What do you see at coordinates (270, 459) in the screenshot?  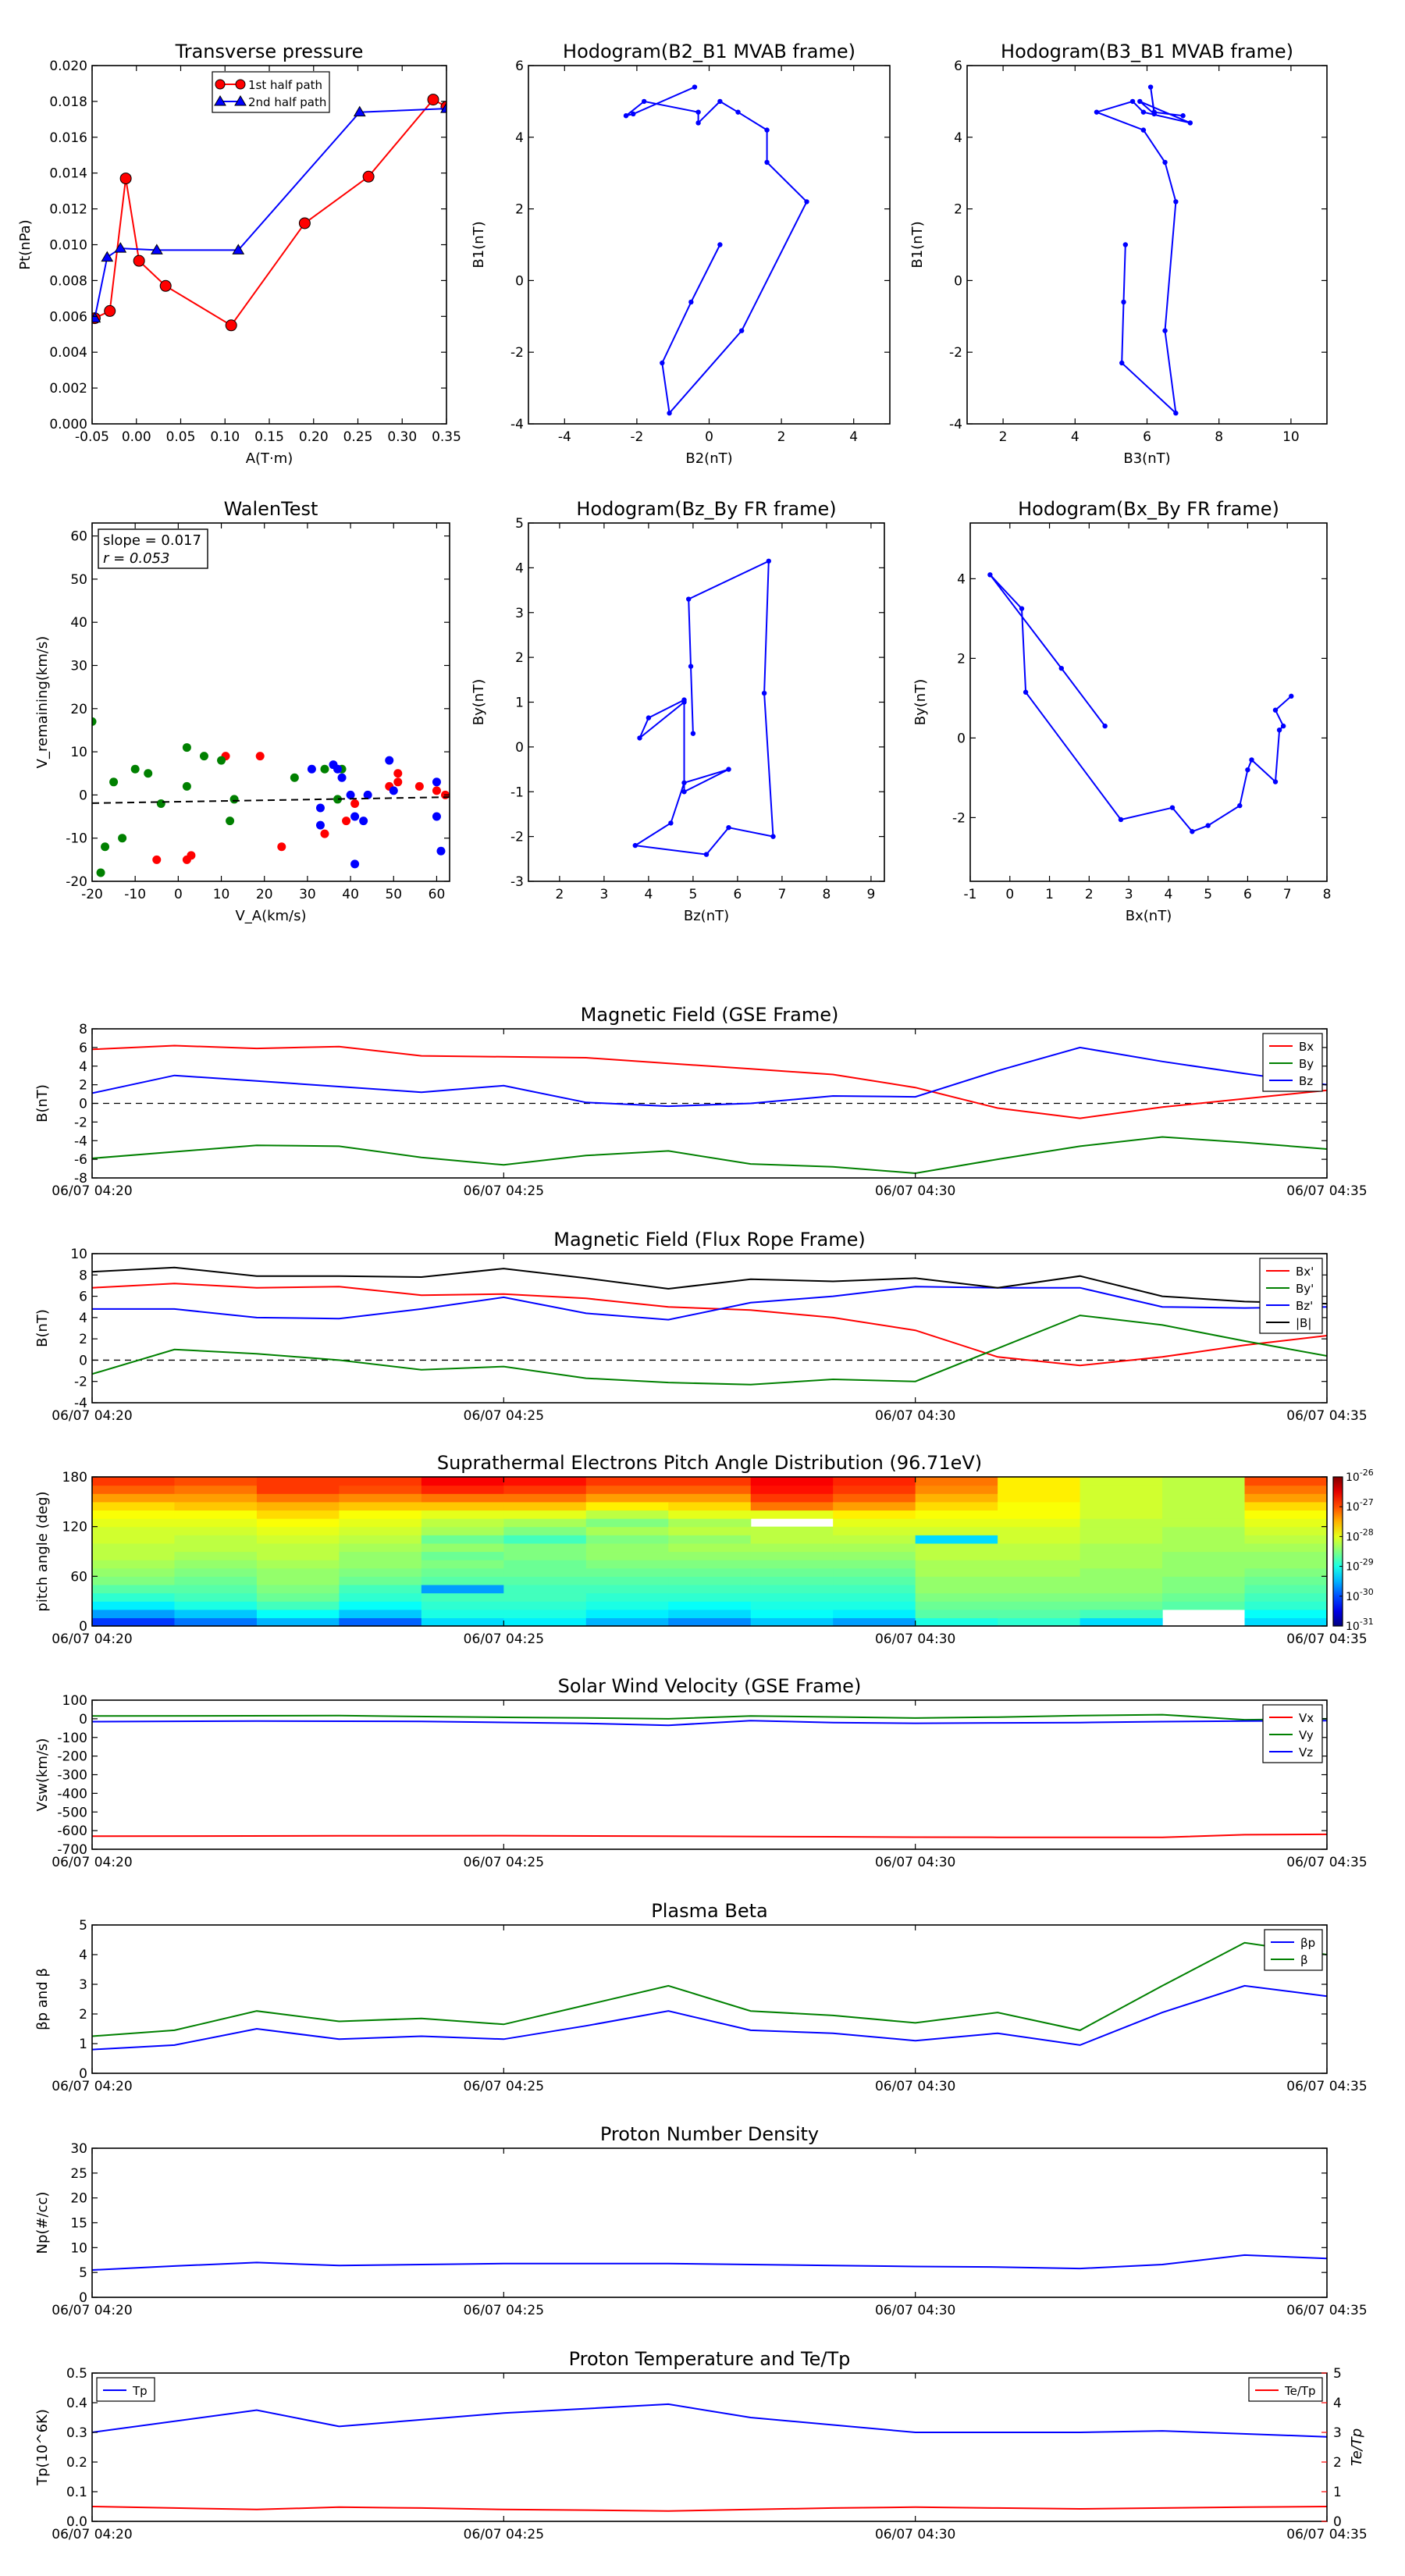 I see `pt-xlabel: A(T·m)` at bounding box center [270, 459].